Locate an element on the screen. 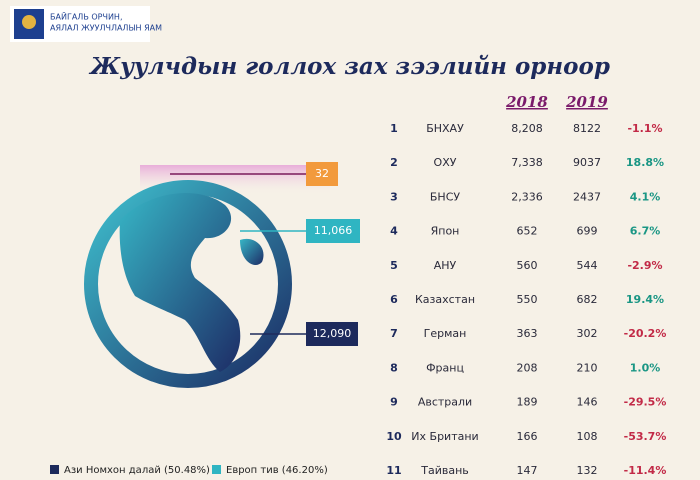 This screenshot has width=700, height=480. country: БНСУ is located at coordinates (445, 196).